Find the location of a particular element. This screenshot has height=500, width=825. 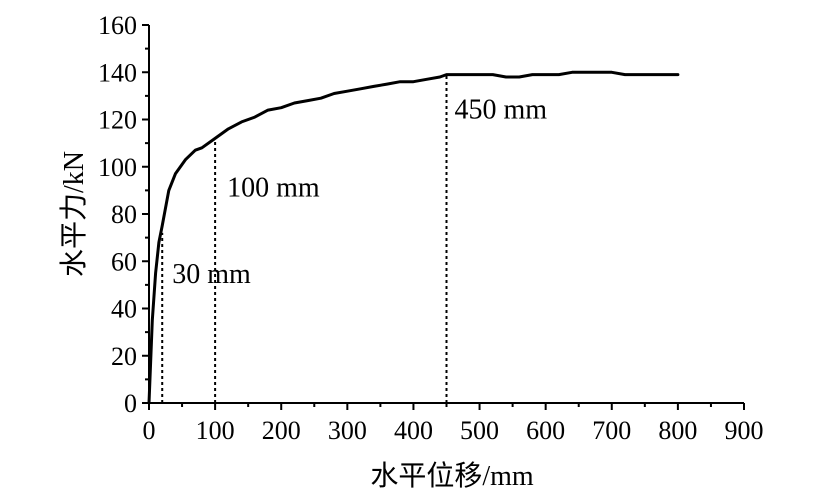

x-tick-label: 300 is located at coordinates (347, 430).